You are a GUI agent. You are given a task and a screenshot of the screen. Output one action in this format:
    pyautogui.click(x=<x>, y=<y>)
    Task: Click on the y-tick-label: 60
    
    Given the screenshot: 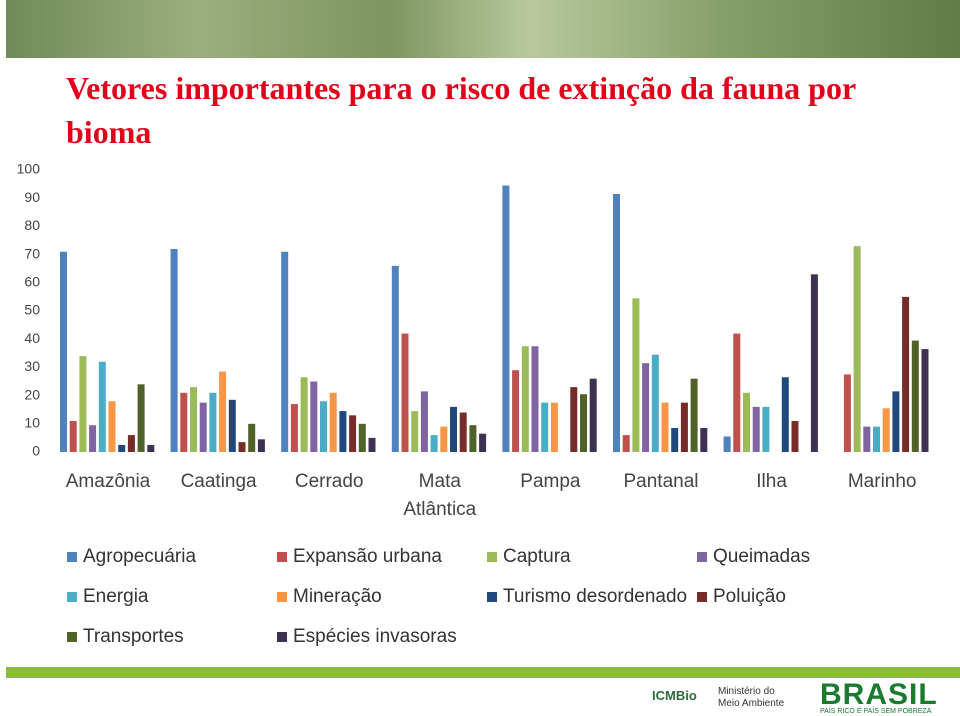 What is the action you would take?
    pyautogui.click(x=32, y=282)
    